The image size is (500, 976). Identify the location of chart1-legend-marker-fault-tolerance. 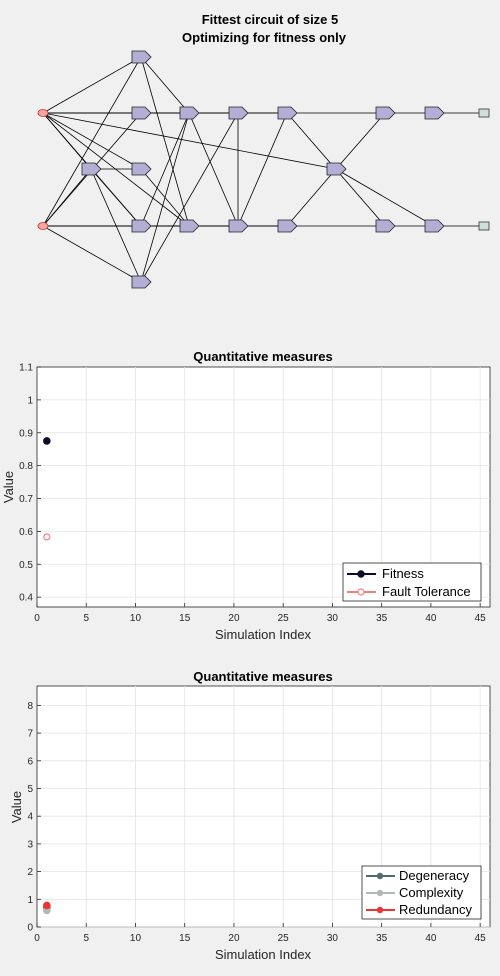
(361, 592).